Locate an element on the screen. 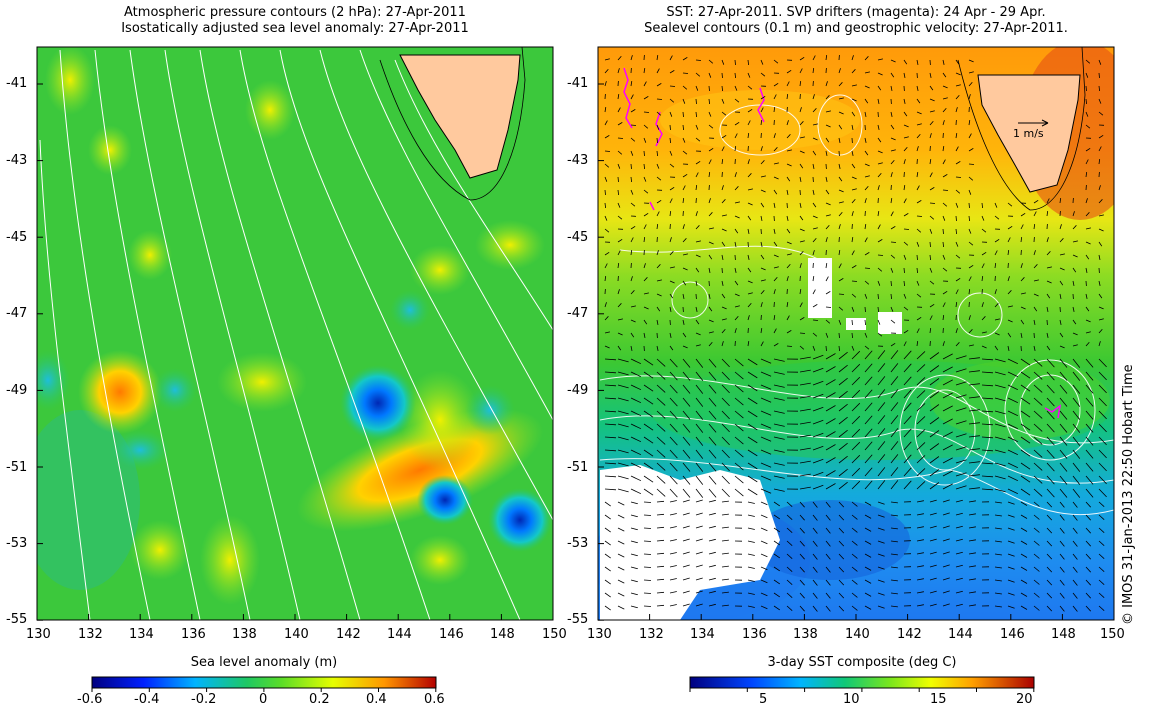  sla-colorbar-title: Sea level anomaly (m) is located at coordinates (264, 662).